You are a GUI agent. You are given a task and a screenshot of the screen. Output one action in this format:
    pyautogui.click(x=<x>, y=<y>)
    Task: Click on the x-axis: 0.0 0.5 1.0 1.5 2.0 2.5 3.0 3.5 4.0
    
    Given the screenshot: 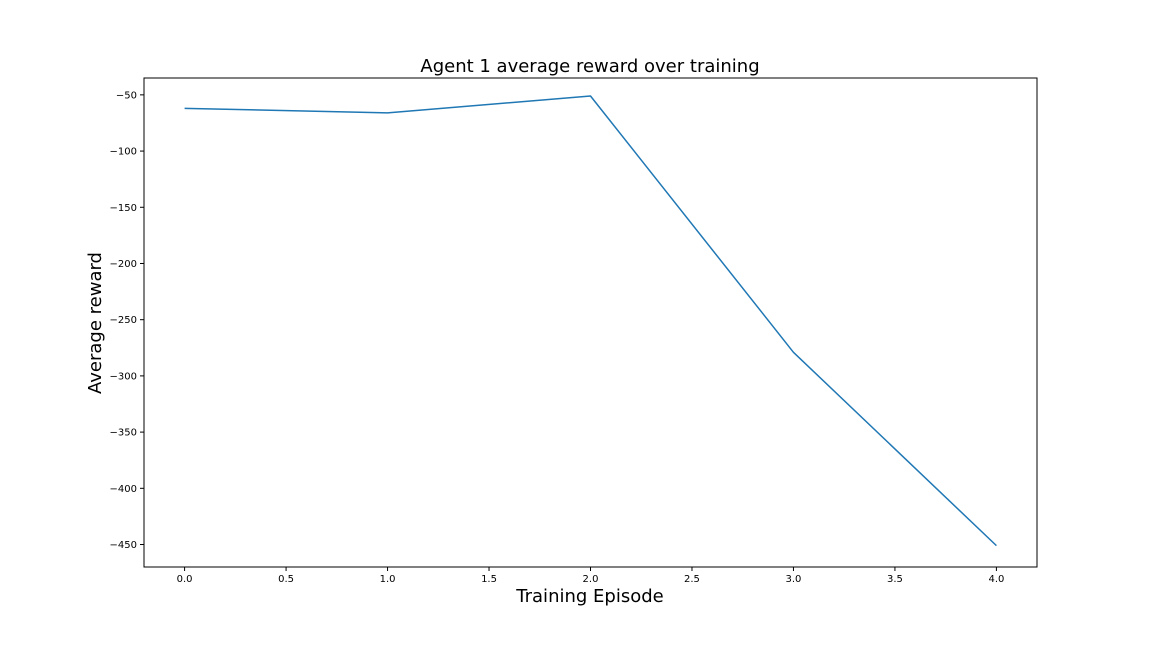 What is the action you would take?
    pyautogui.click(x=590, y=576)
    